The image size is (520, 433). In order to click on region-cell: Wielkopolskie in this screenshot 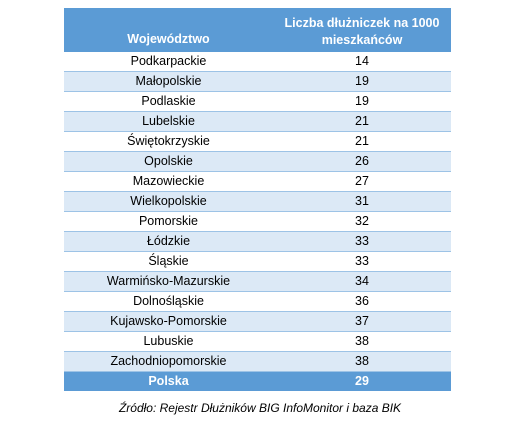, I will do `click(168, 201)`.